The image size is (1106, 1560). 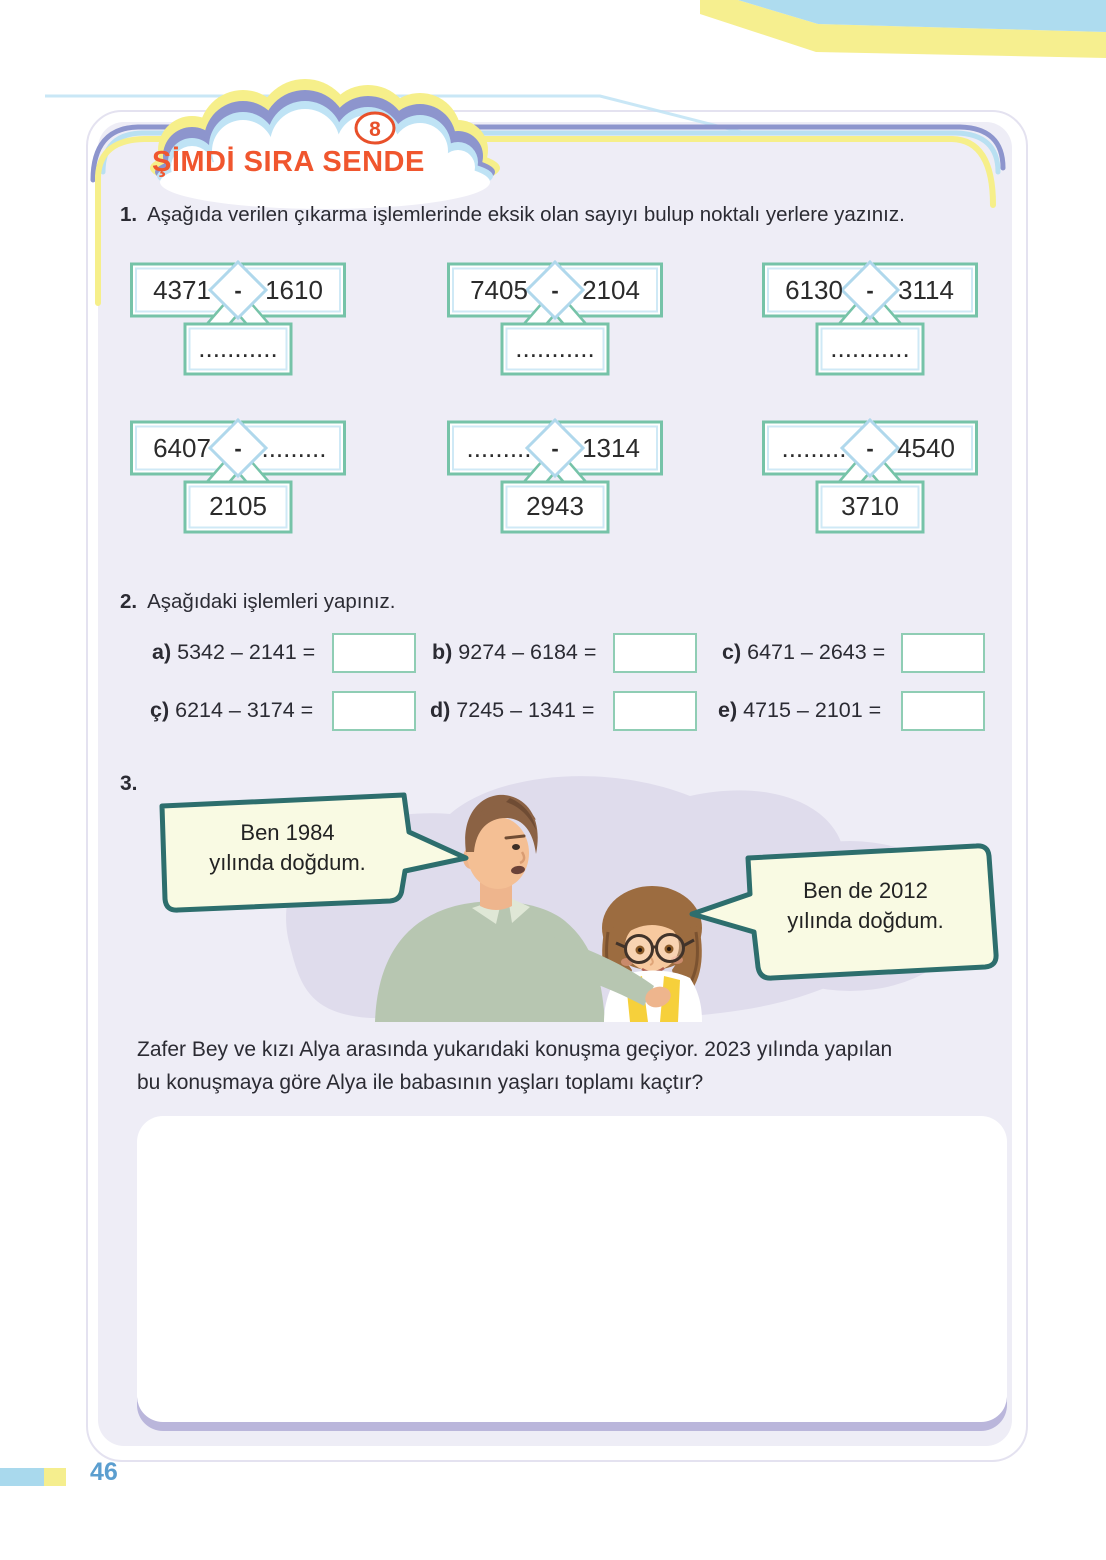 What do you see at coordinates (870, 475) in the screenshot?
I see `subtraction-problem-6: ......... - 4540 3710` at bounding box center [870, 475].